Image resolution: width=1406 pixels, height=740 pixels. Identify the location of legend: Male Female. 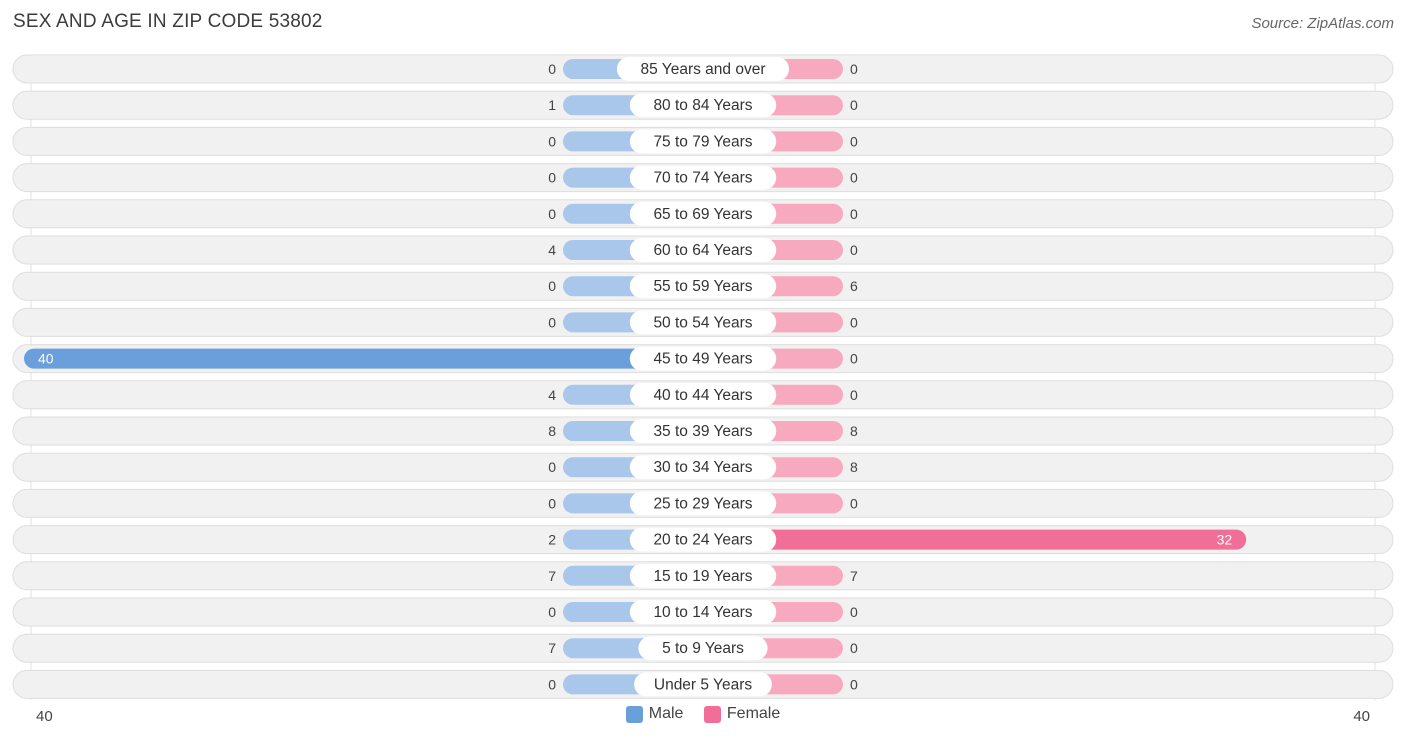
(703, 716).